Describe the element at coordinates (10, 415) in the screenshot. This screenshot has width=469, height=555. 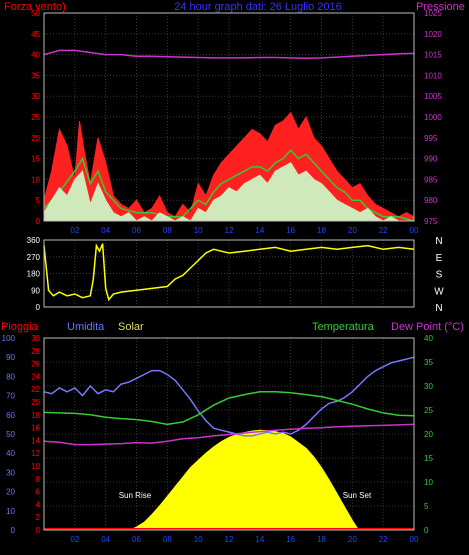
I see `humidity-axis-tick-60: 60` at that location.